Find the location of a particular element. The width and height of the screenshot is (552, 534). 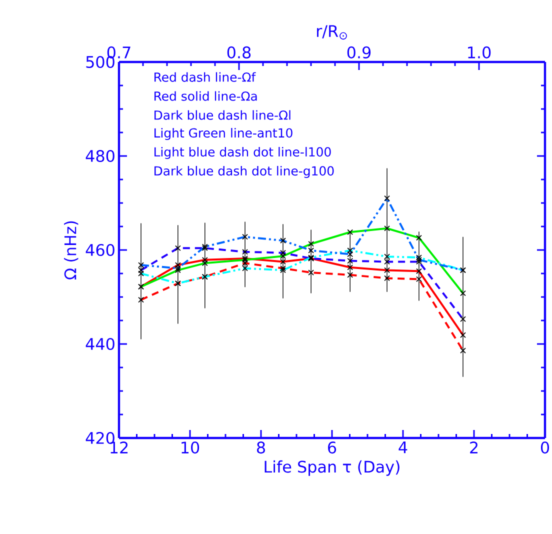

x2-tick-label: 0.7 is located at coordinates (118, 52).